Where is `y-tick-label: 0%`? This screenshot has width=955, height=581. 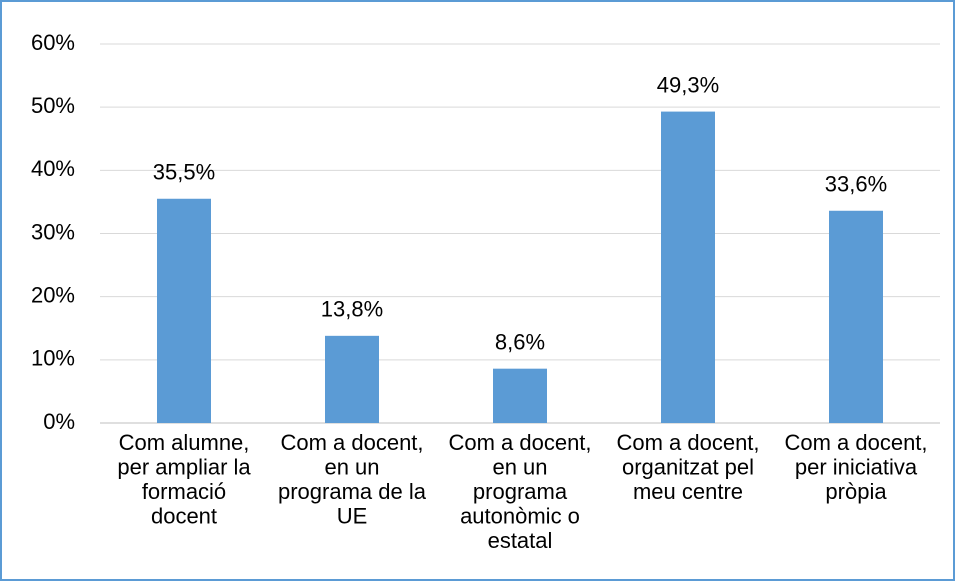 y-tick-label: 0% is located at coordinates (59, 421).